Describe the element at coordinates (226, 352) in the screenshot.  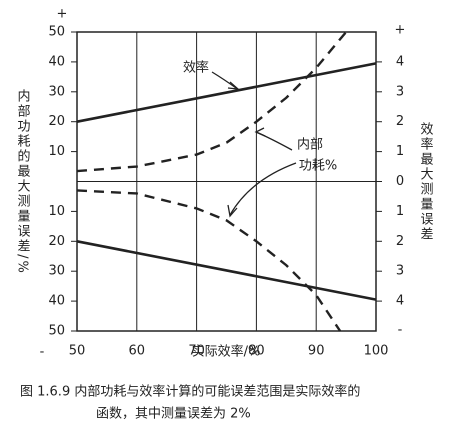
I see `x-axis-label: 实际效率/%` at that location.